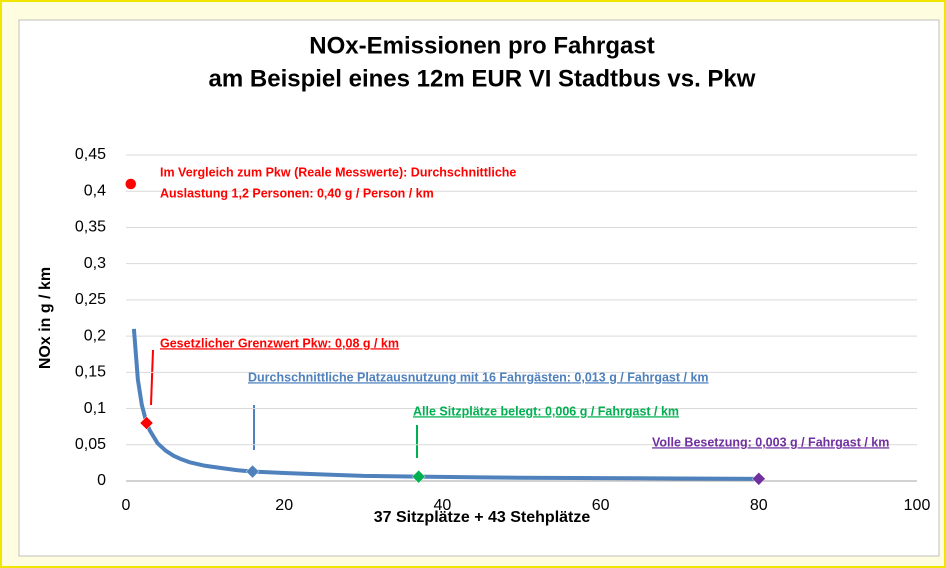 This screenshot has width=946, height=568. I want to click on x-tick-label: 0, so click(126, 505).